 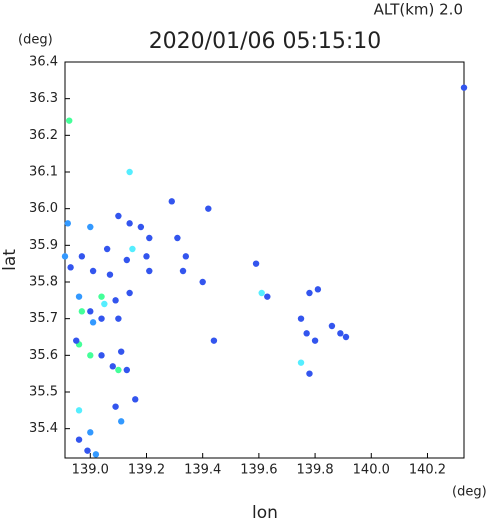 What do you see at coordinates (43, 245) in the screenshot?
I see `y-tick-label: 35.9` at bounding box center [43, 245].